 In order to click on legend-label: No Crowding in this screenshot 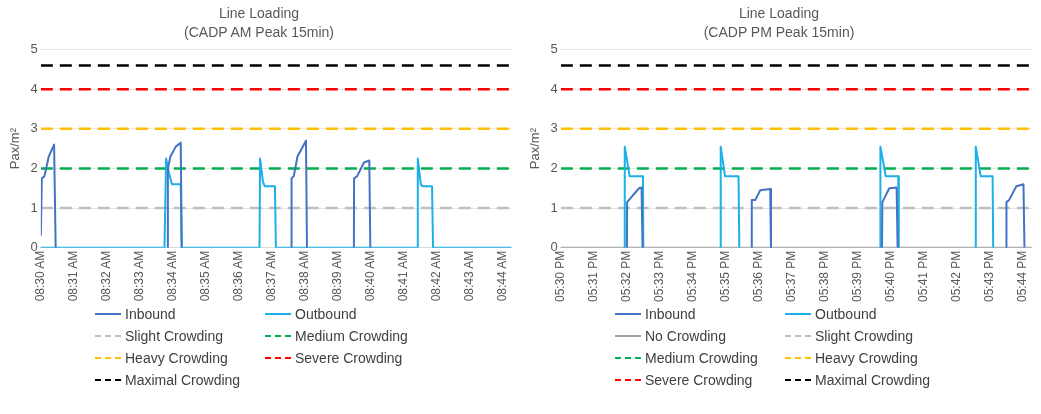, I will do `click(685, 336)`.